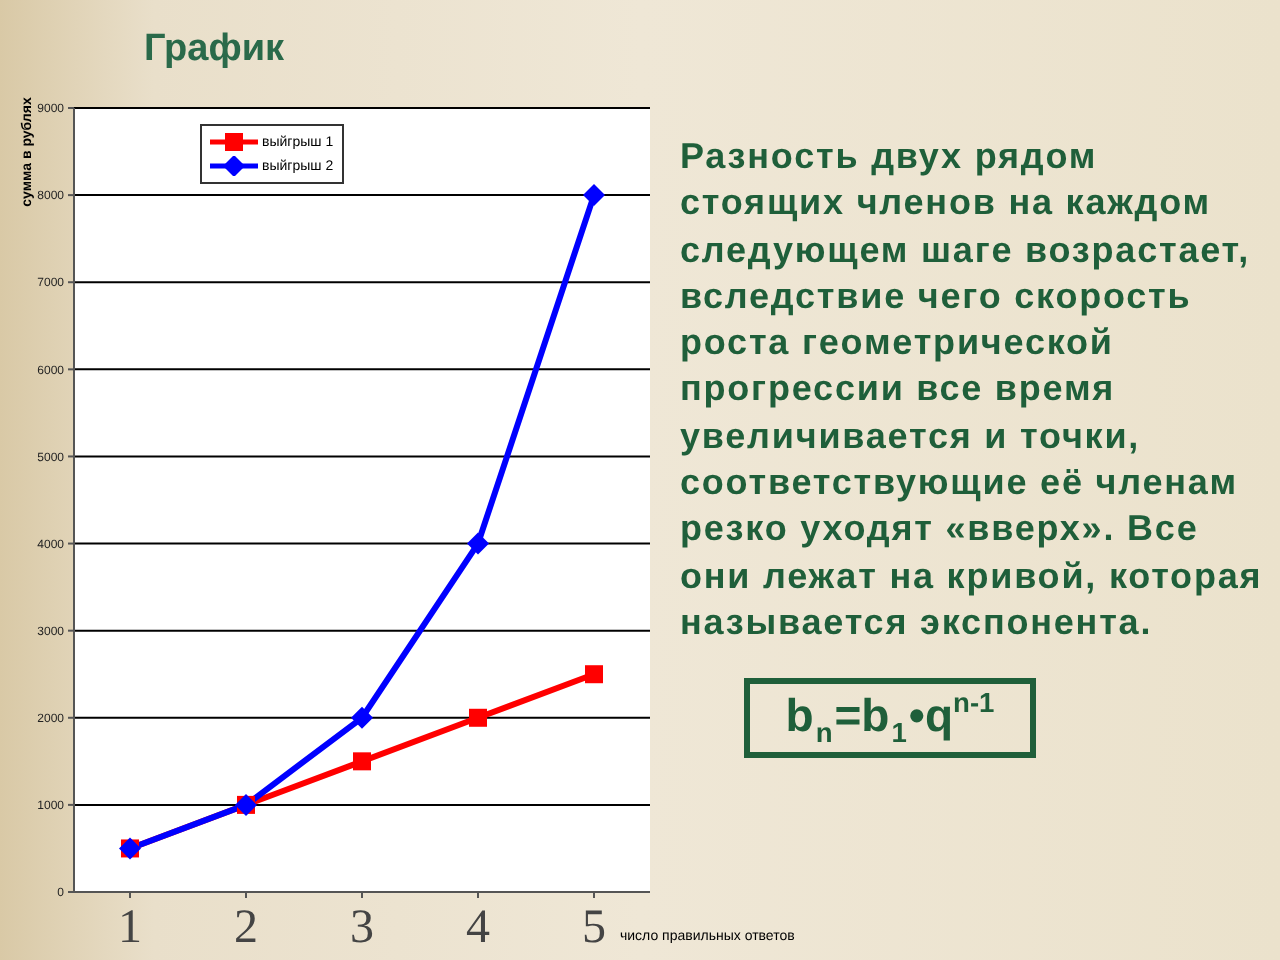  What do you see at coordinates (594, 928) in the screenshot?
I see `x-tick-label: 5` at bounding box center [594, 928].